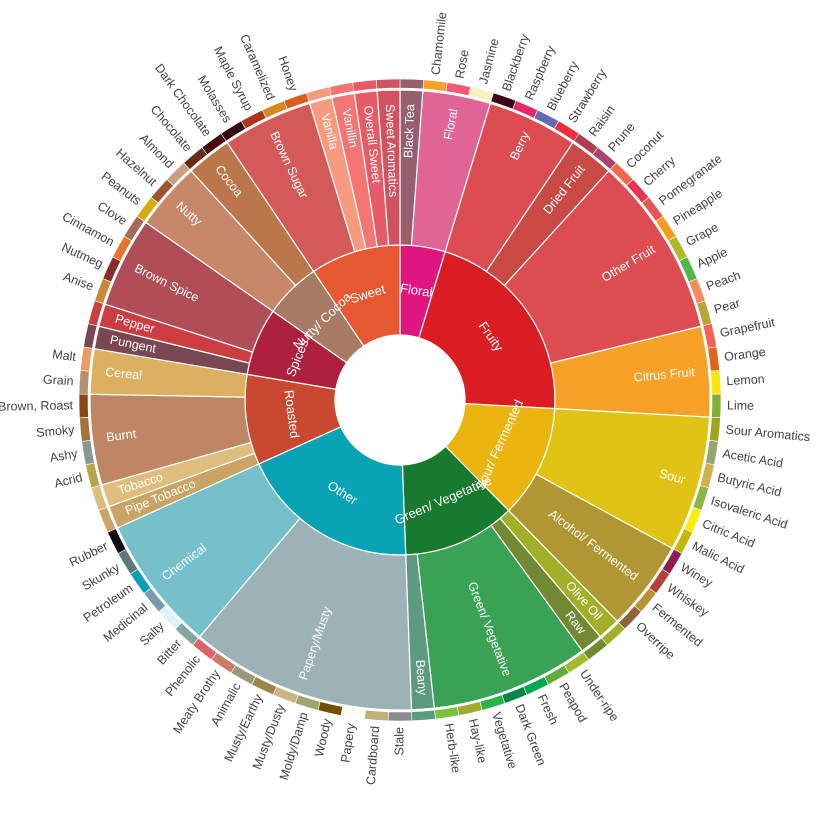 This screenshot has width=823, height=819. Describe the element at coordinates (348, 743) in the screenshot. I see `flavor-label: Papery` at that location.